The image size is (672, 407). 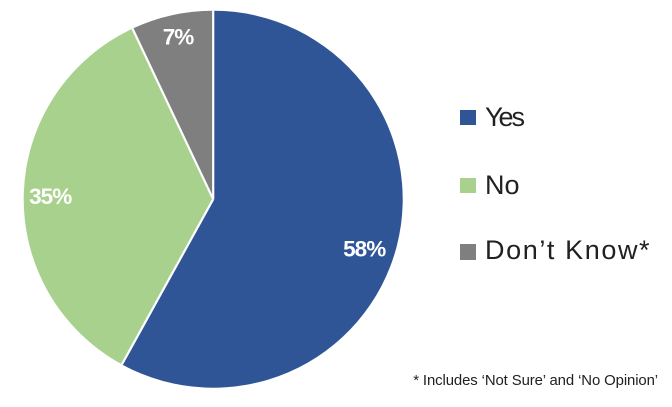 What do you see at coordinates (179, 37) in the screenshot?
I see `svg-text: 7%` at bounding box center [179, 37].